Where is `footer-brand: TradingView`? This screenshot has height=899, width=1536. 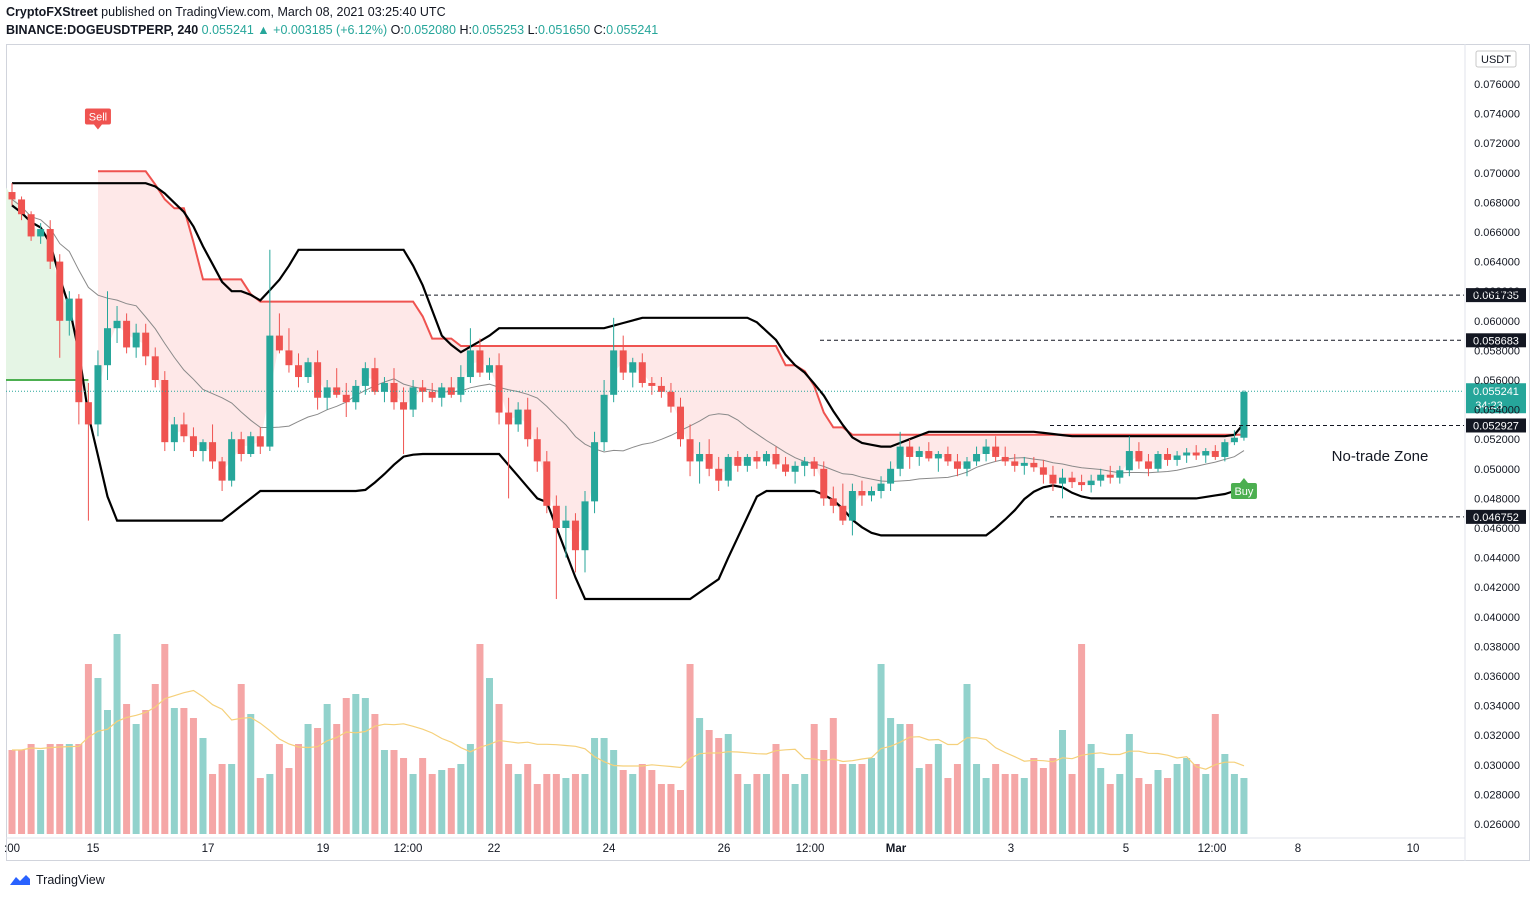 footer-brand: TradingView is located at coordinates (70, 880).